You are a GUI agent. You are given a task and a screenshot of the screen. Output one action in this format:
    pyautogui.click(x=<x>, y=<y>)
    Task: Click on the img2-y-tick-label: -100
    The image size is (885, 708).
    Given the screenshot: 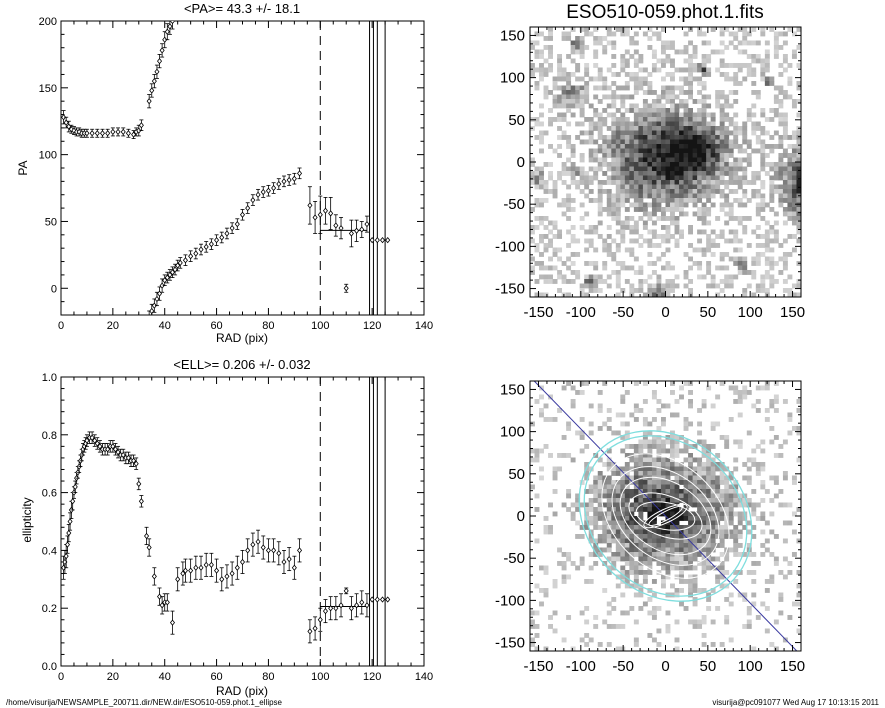 What is the action you would take?
    pyautogui.click(x=510, y=600)
    